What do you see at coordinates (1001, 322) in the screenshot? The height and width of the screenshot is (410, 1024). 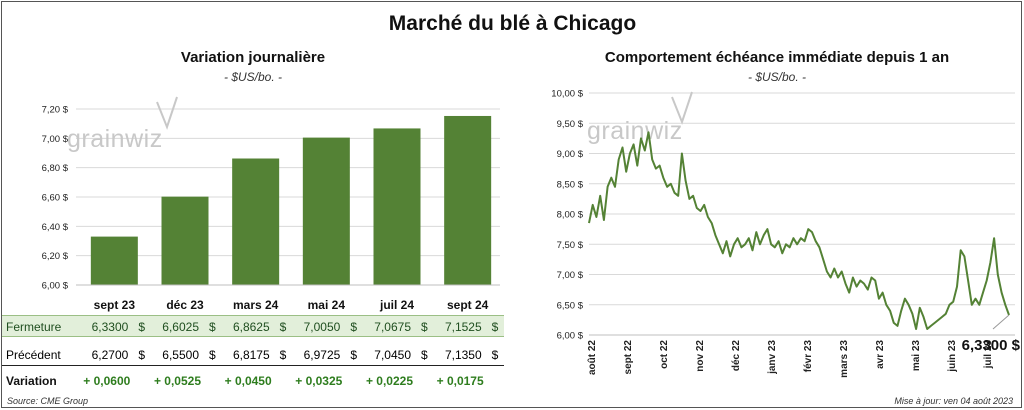 I see `last-value-leader` at bounding box center [1001, 322].